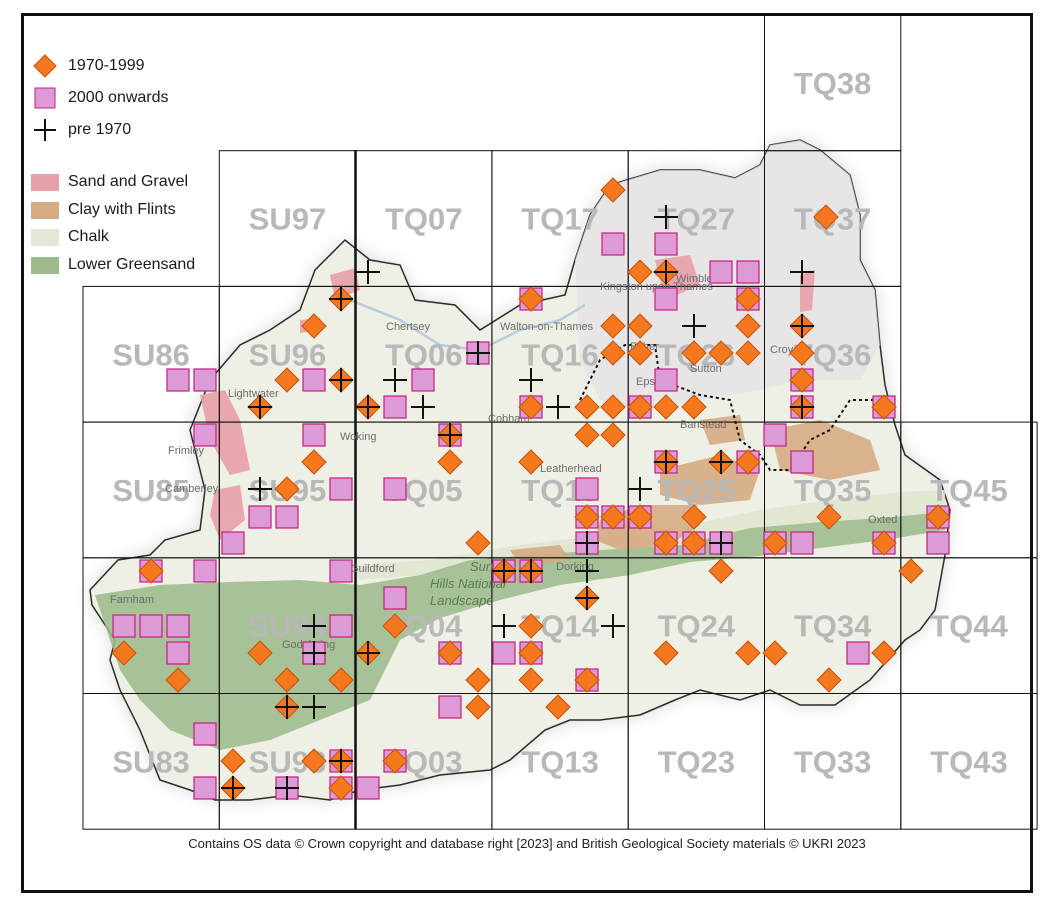  What do you see at coordinates (45, 265) in the screenshot?
I see `greensand-swatch` at bounding box center [45, 265].